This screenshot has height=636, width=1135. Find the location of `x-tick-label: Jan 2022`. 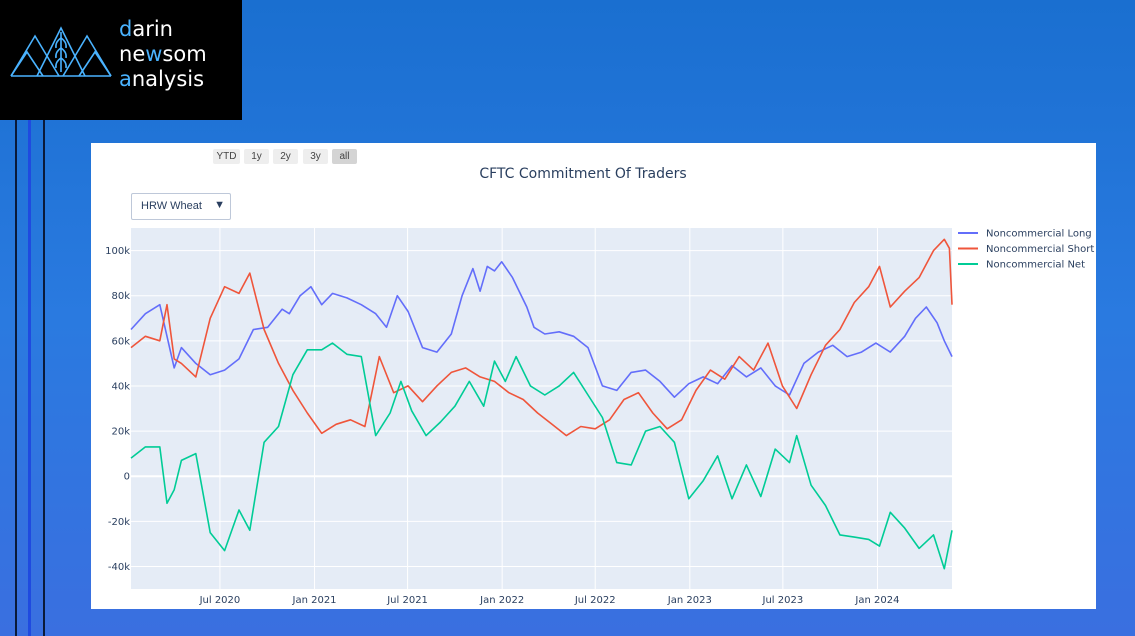

x-tick-label: Jan 2022 is located at coordinates (501, 600).